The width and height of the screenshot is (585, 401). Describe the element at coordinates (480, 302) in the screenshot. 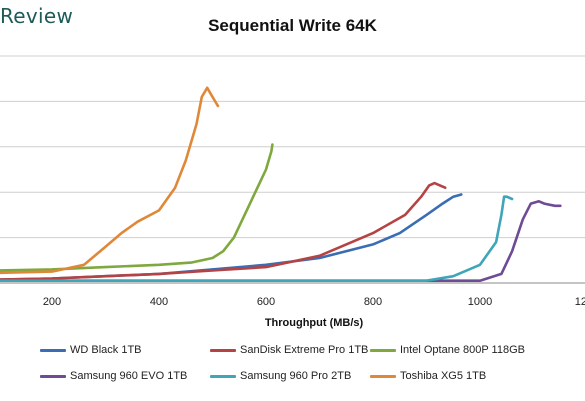

I see `x-tick-label-1000: 1000` at that location.